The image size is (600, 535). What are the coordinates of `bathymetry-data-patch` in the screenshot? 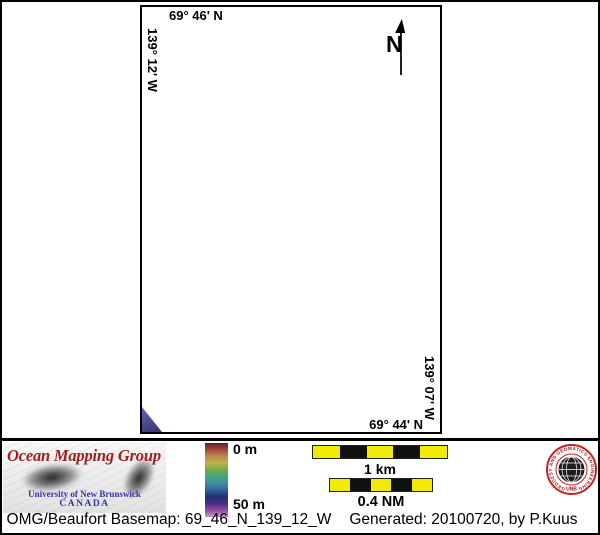 It's located at (152, 419).